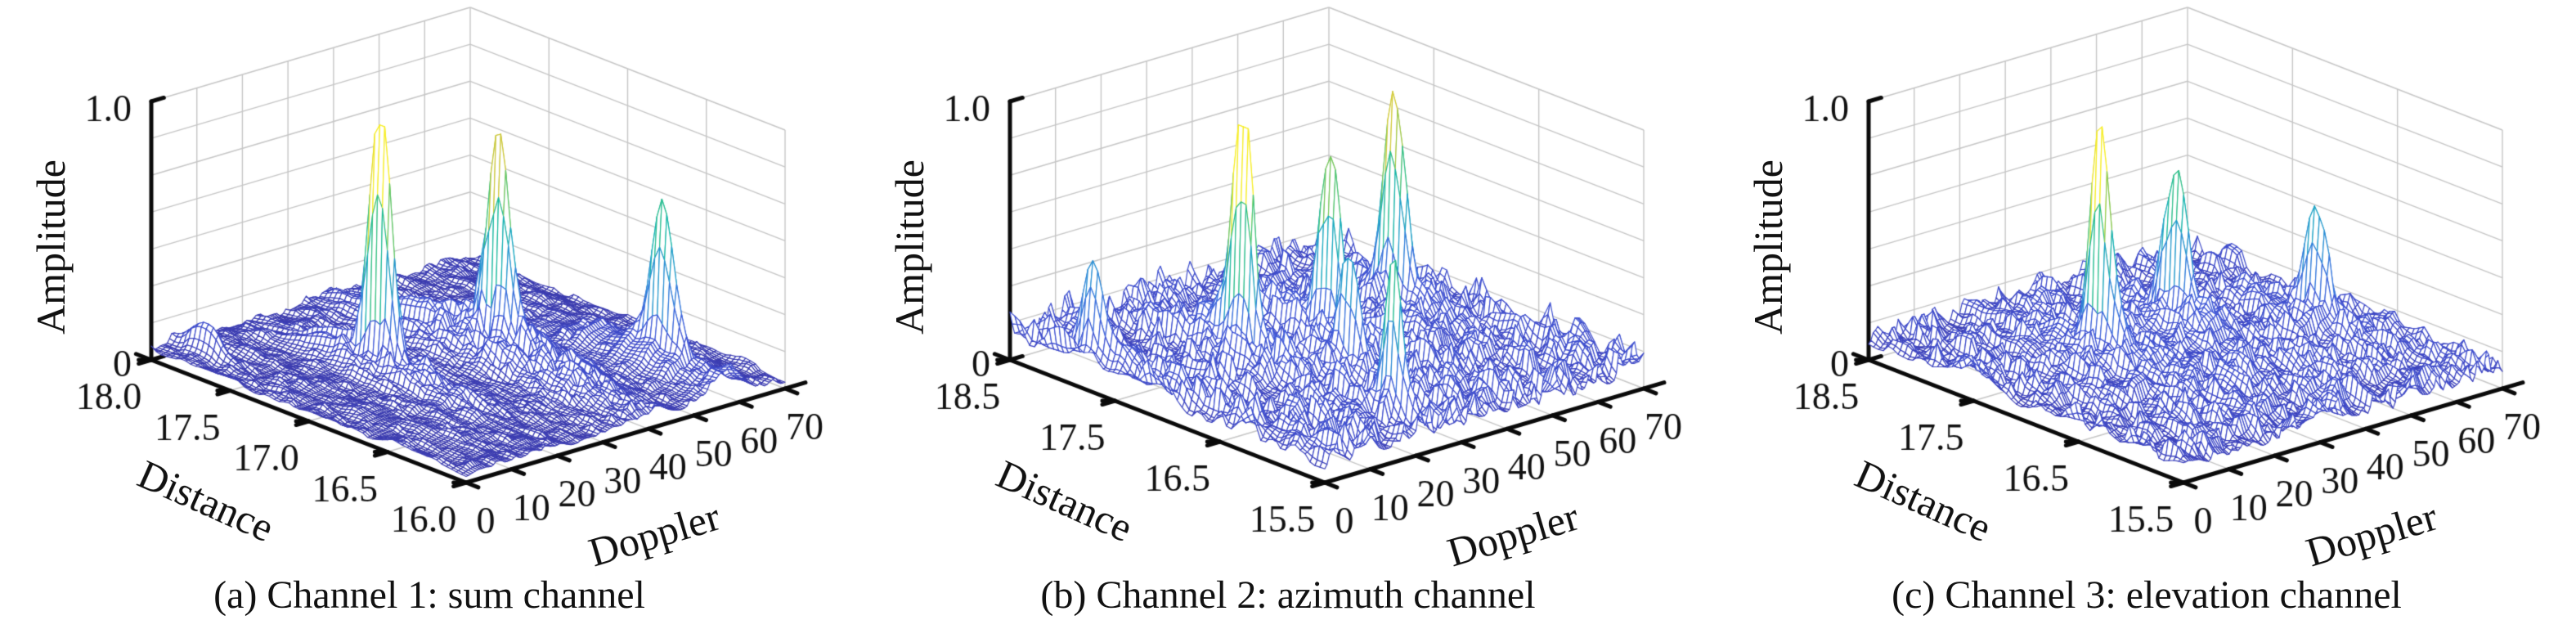 Image resolution: width=2576 pixels, height=638 pixels. What do you see at coordinates (1288, 595) in the screenshot?
I see `caption-azimuth-channel: (b) Channel 2: azimuth channel` at bounding box center [1288, 595].